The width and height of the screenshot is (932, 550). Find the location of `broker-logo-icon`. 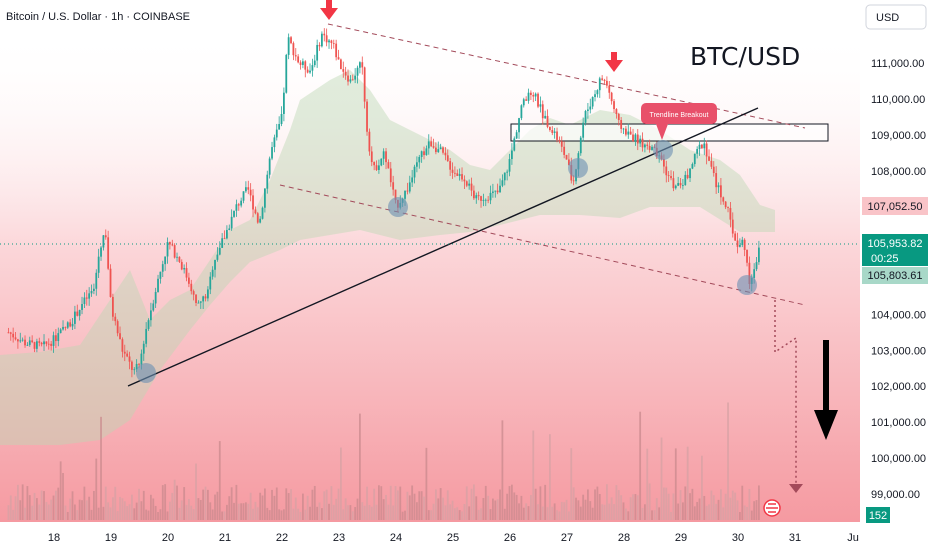

broker-logo-icon is located at coordinates (772, 508).